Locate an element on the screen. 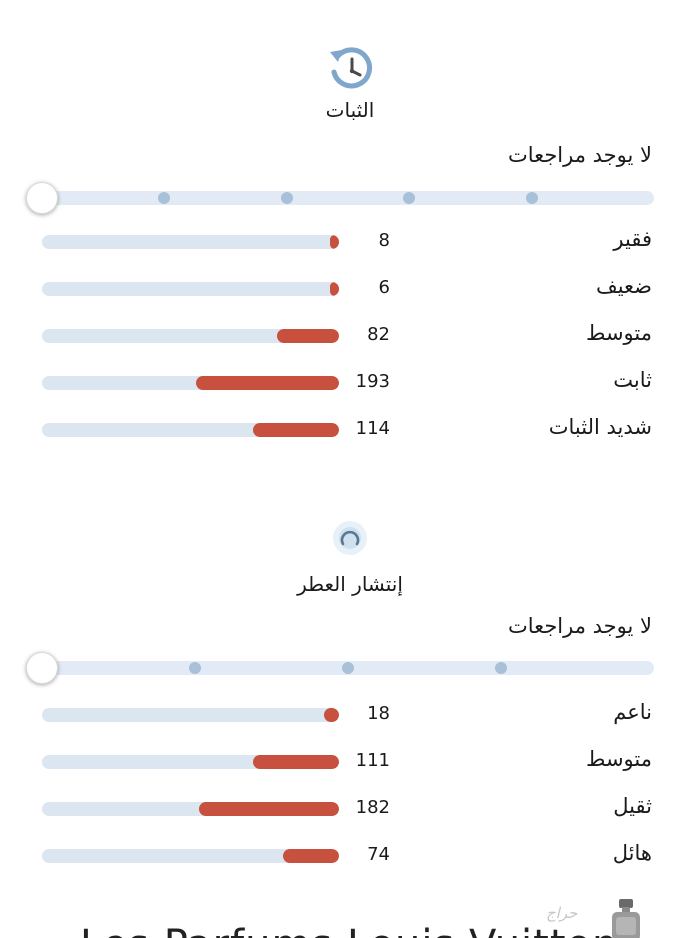 This screenshot has height=938, width=700. rating-row: 18 ناعم is located at coordinates (350, 715).